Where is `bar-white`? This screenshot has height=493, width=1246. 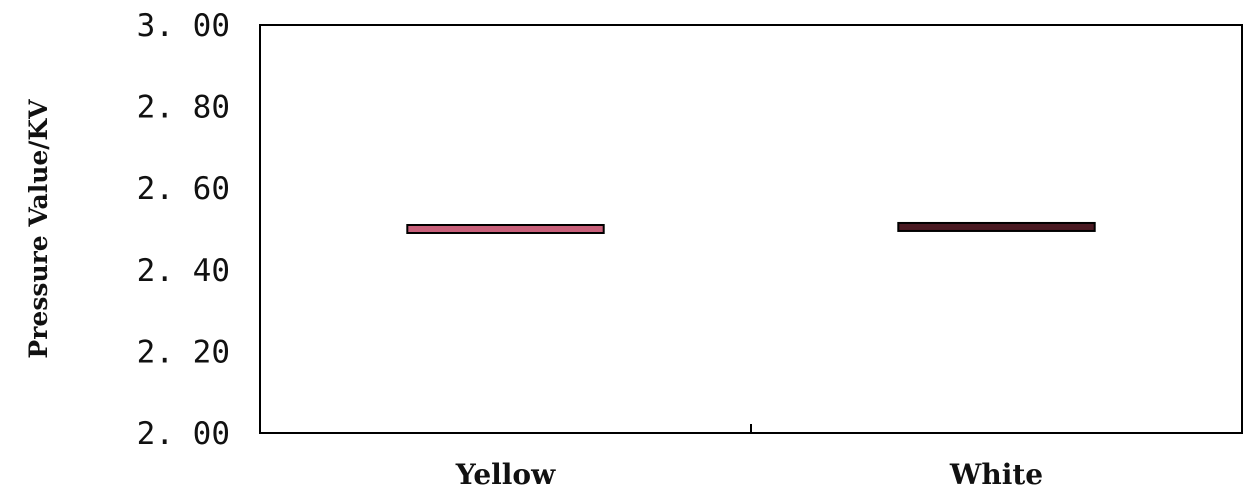
bar-white is located at coordinates (996, 226).